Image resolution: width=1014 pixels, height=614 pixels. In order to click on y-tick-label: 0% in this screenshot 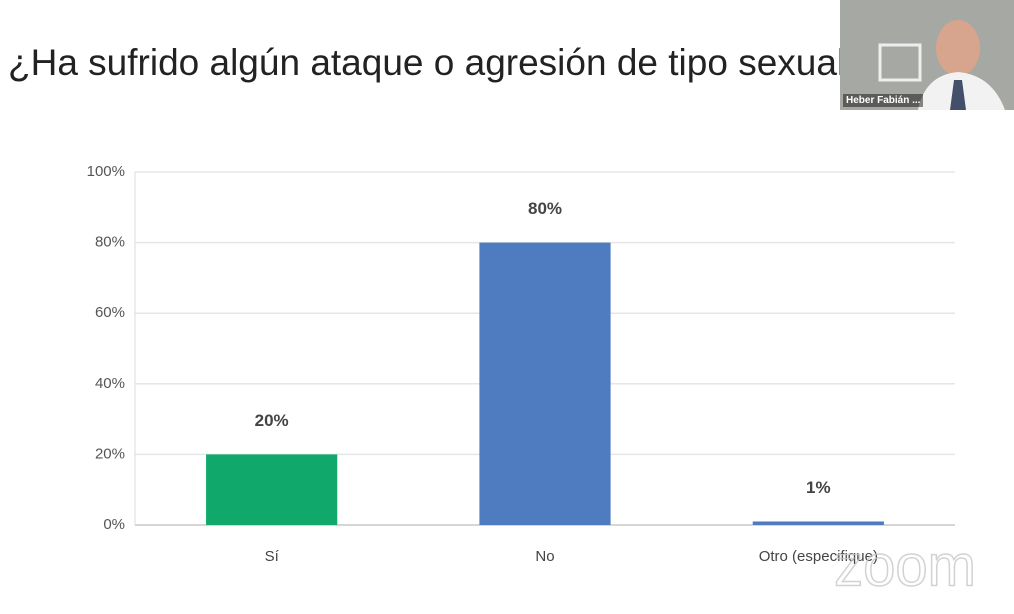, I will do `click(114, 524)`.